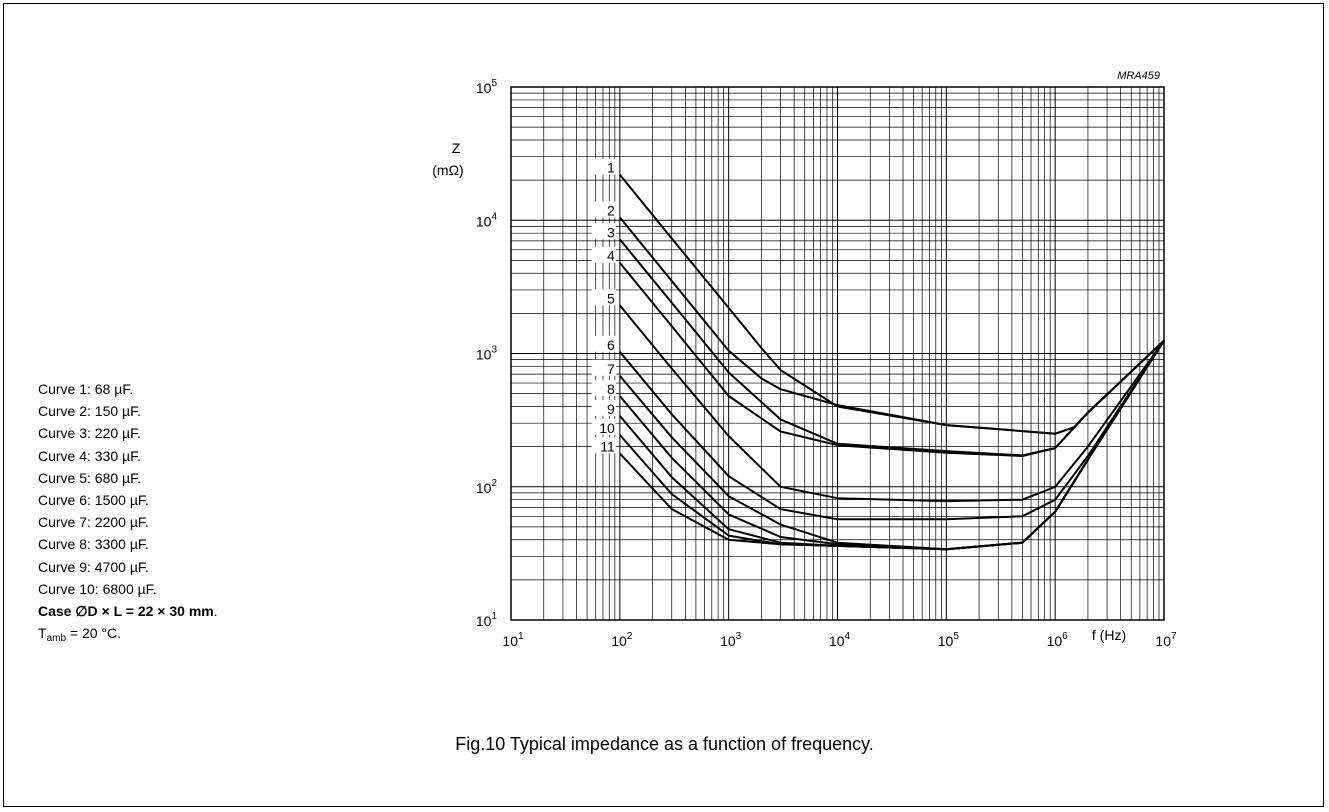  What do you see at coordinates (611, 256) in the screenshot?
I see `curve-label-4: 4` at bounding box center [611, 256].